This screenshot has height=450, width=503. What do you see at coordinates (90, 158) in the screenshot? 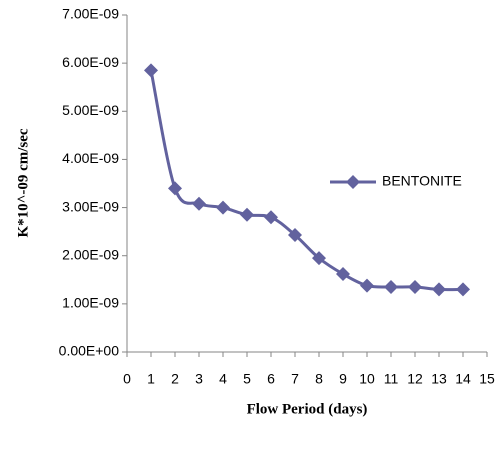
I see `y-tick-label: 4.00E-09` at bounding box center [90, 158].